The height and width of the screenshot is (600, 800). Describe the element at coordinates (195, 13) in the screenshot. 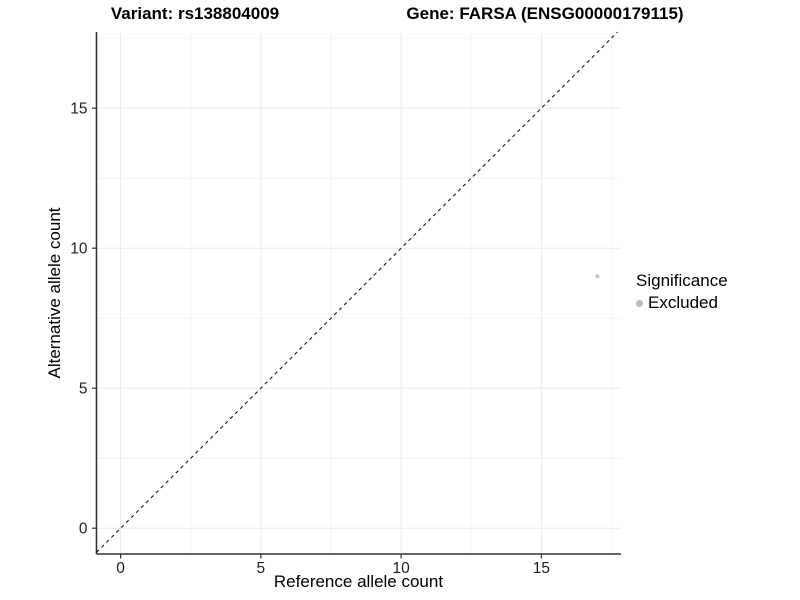

I see `plot-title-variant: Variant: rs138804009` at that location.